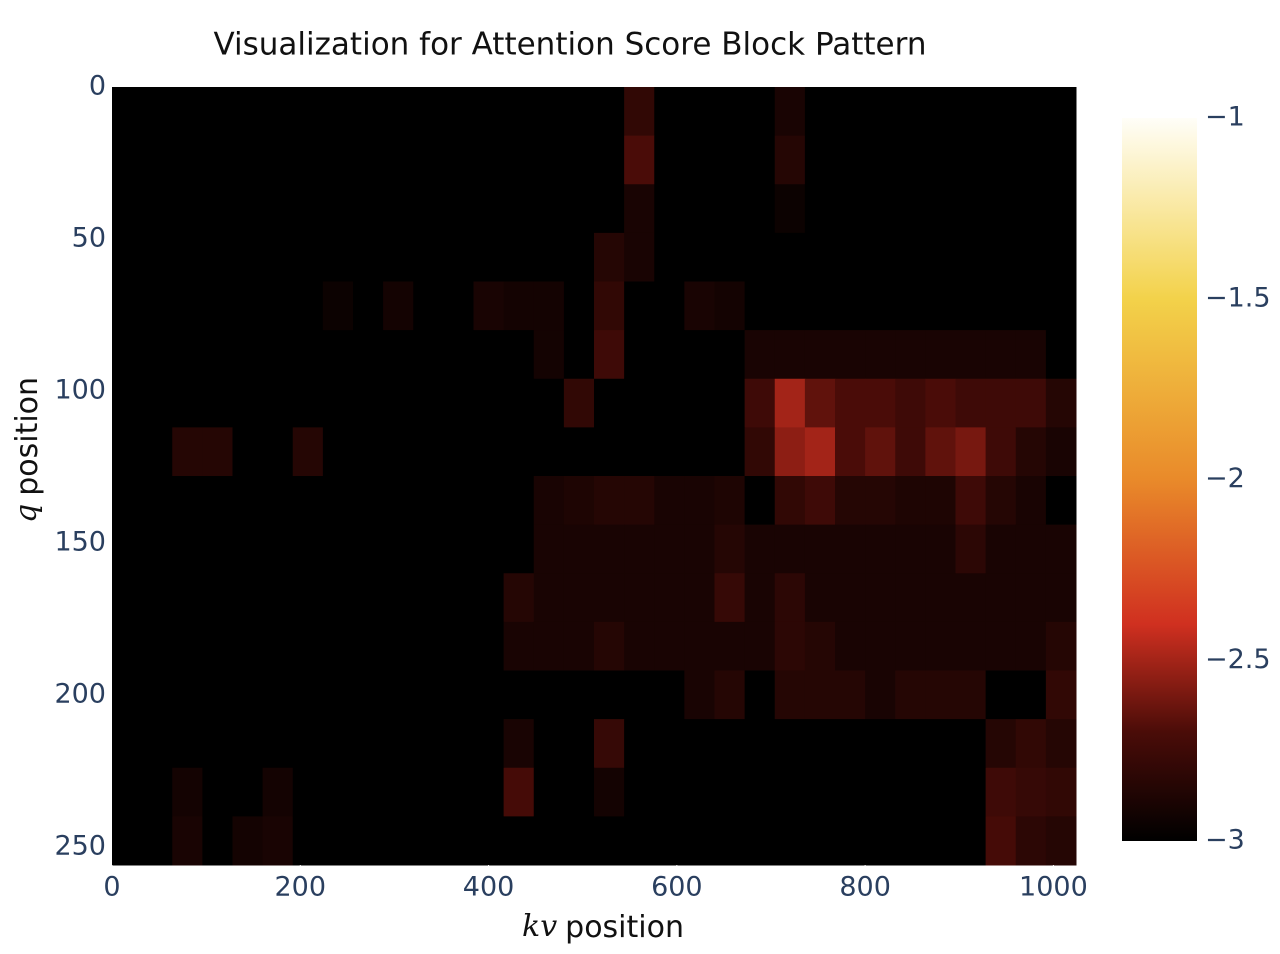  I want to click on colorbar-tick-label: −1, so click(1225, 117).